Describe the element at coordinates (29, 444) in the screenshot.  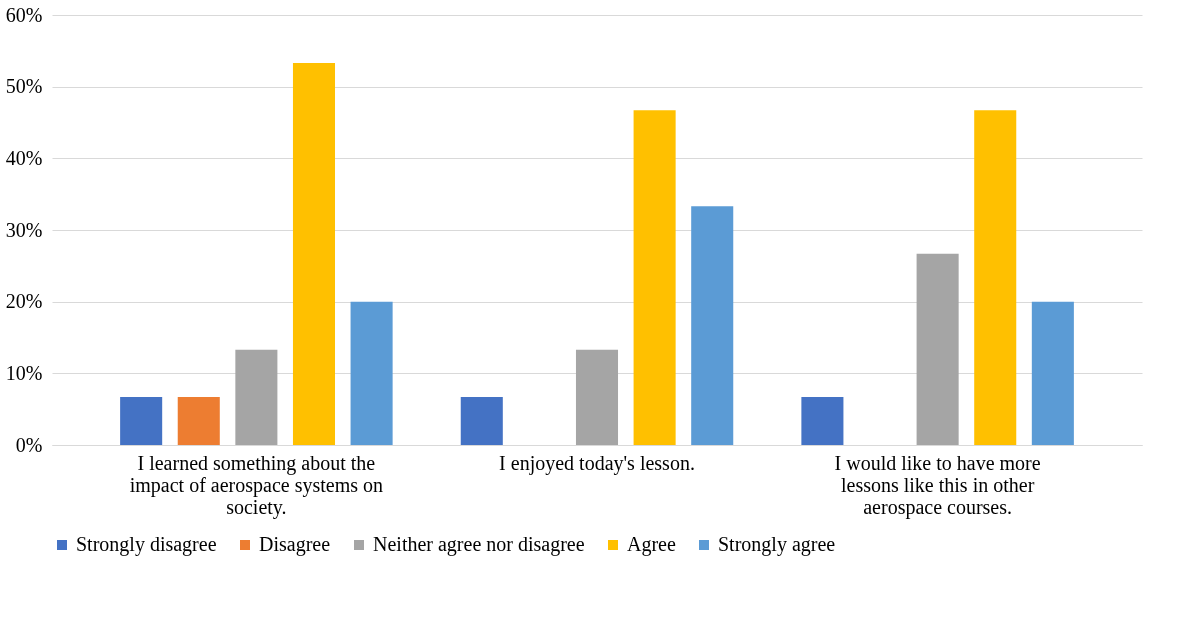
I see `y-tick-label: 0%` at that location.